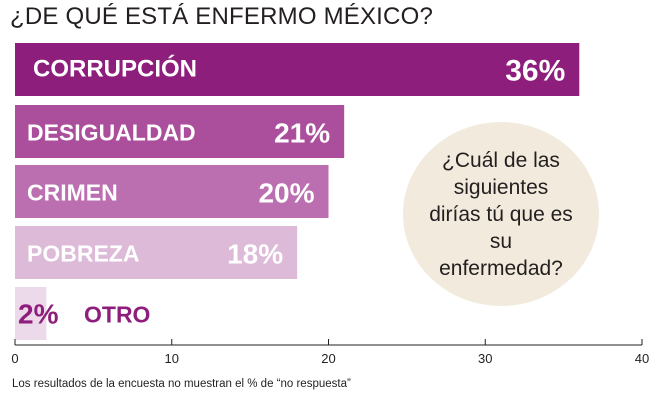 This screenshot has height=400, width=650. What do you see at coordinates (642, 358) in the screenshot?
I see `x-tick-label-40: 40` at bounding box center [642, 358].